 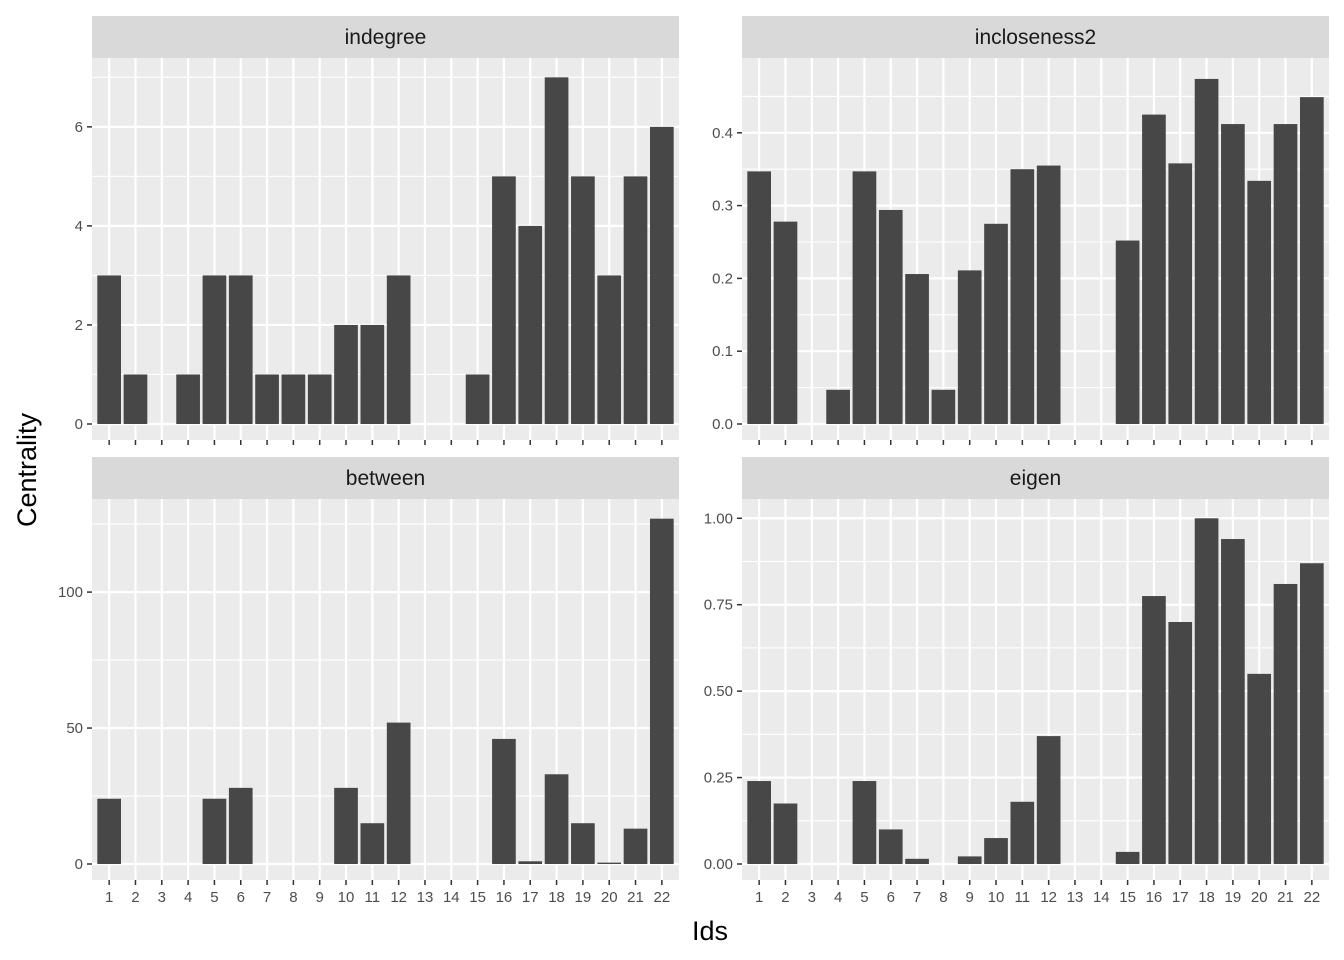 What do you see at coordinates (425, 897) in the screenshot?
I see `x-tick-label: 13` at bounding box center [425, 897].